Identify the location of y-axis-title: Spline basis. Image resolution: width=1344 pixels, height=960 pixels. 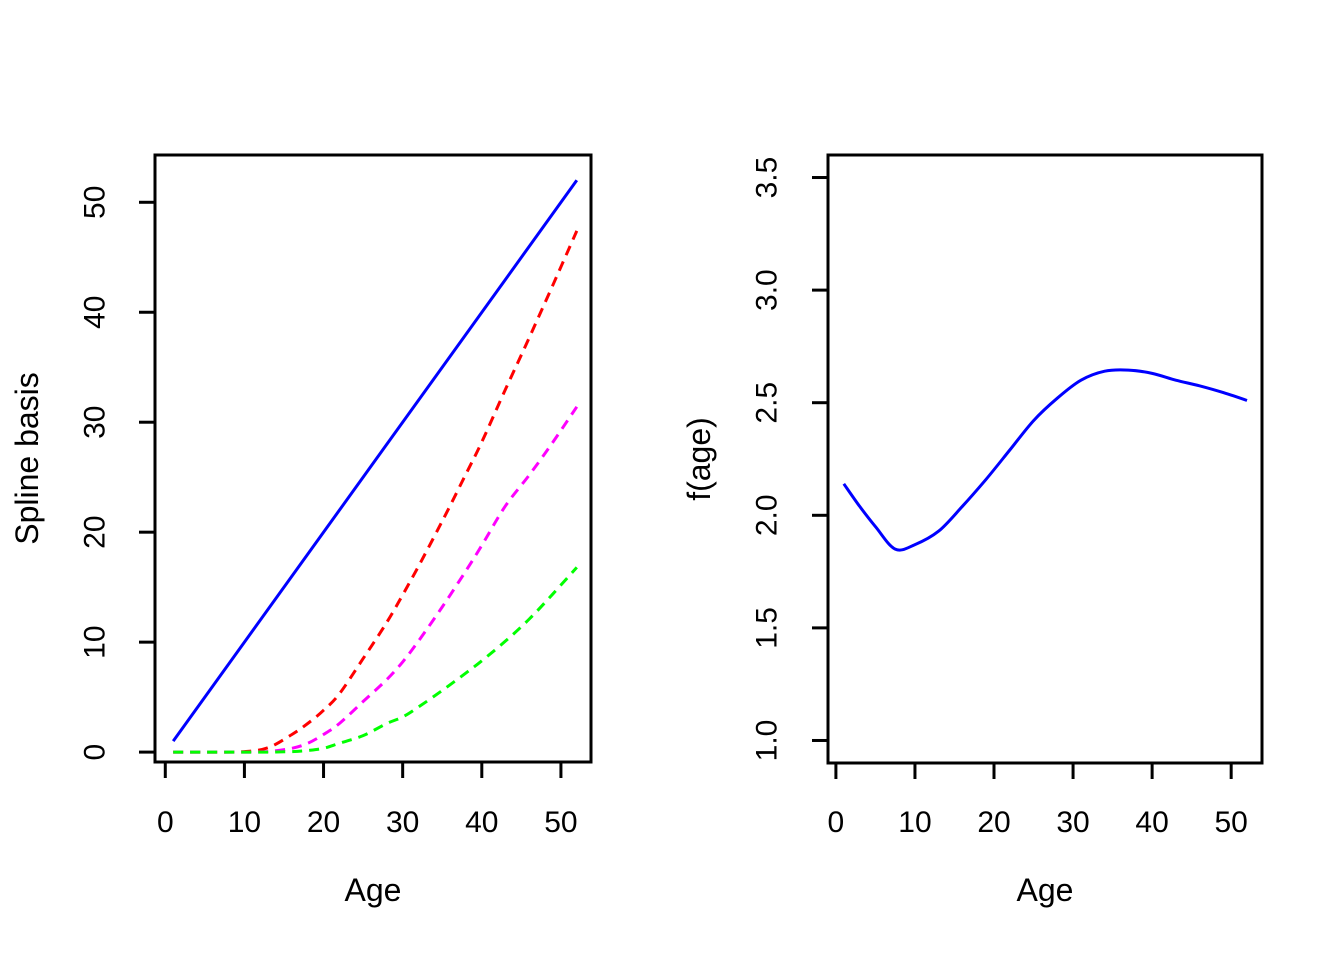
(27, 458).